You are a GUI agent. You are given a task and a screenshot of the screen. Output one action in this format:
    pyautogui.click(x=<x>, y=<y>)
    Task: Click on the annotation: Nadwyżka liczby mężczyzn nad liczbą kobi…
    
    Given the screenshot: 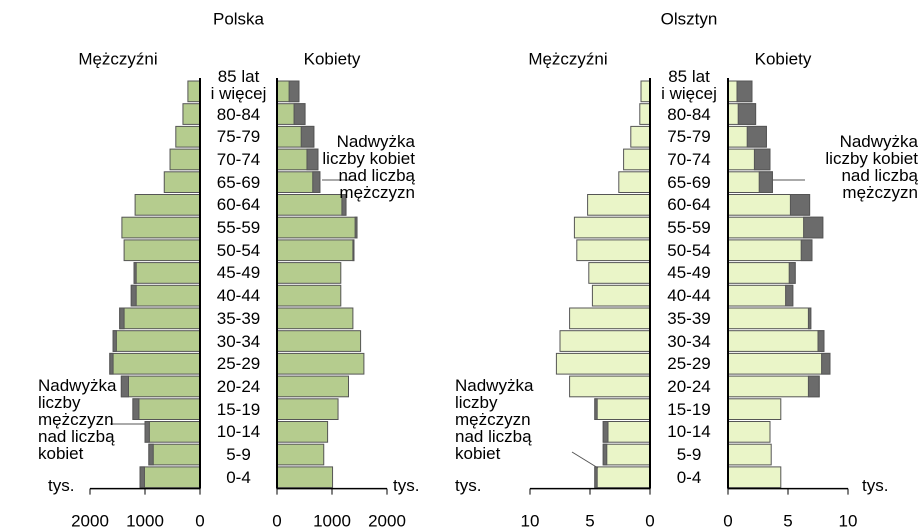 What is the action you would take?
    pyautogui.click(x=77, y=419)
    